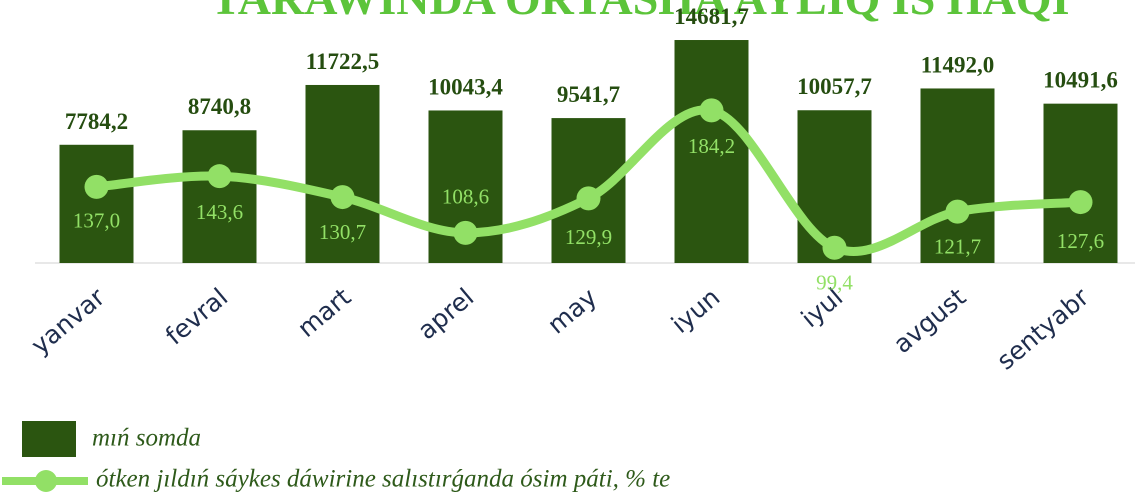 Image resolution: width=1135 pixels, height=492 pixels. Describe the element at coordinates (49, 439) in the screenshot. I see `legend-swatch` at that location.